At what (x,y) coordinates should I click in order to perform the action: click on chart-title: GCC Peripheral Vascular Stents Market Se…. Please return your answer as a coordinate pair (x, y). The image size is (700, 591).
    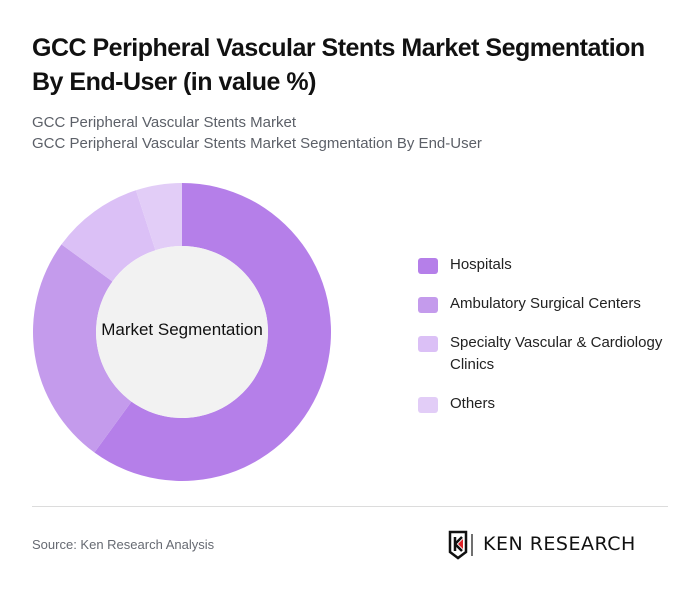
    Looking at the image, I should click on (338, 65).